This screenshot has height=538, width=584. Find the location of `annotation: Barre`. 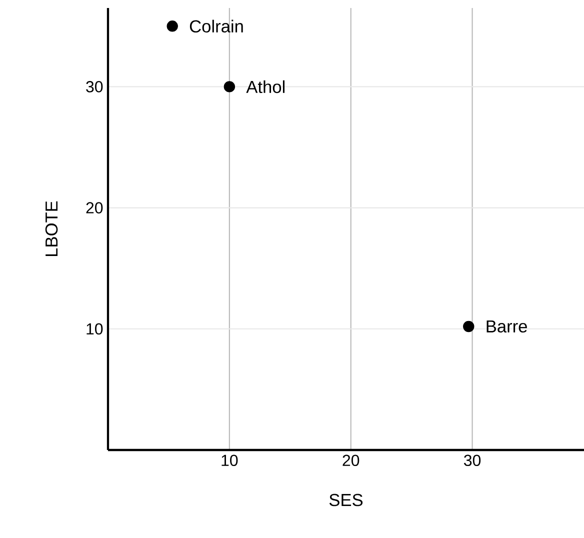

annotation: Barre is located at coordinates (506, 326).